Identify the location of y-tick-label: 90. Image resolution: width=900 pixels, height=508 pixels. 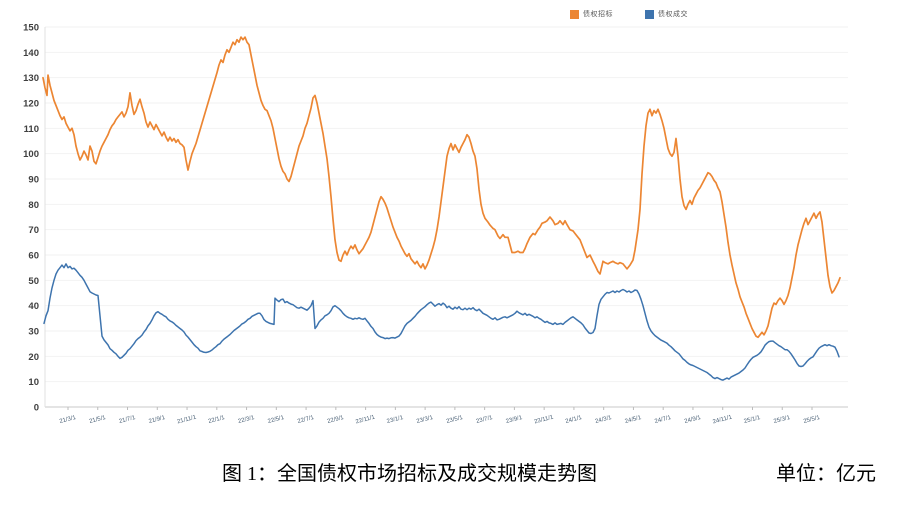
(33, 180).